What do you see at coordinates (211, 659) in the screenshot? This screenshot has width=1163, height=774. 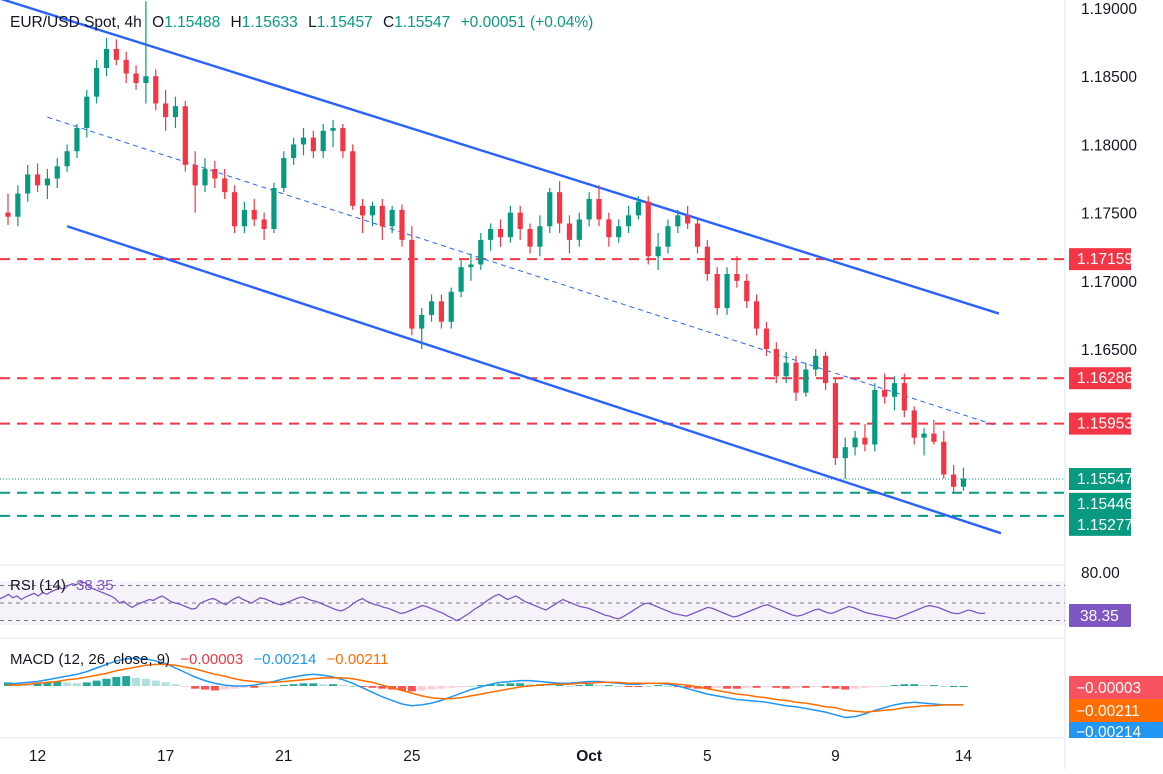 I see `macd-hist-legend: −0.00003` at bounding box center [211, 659].